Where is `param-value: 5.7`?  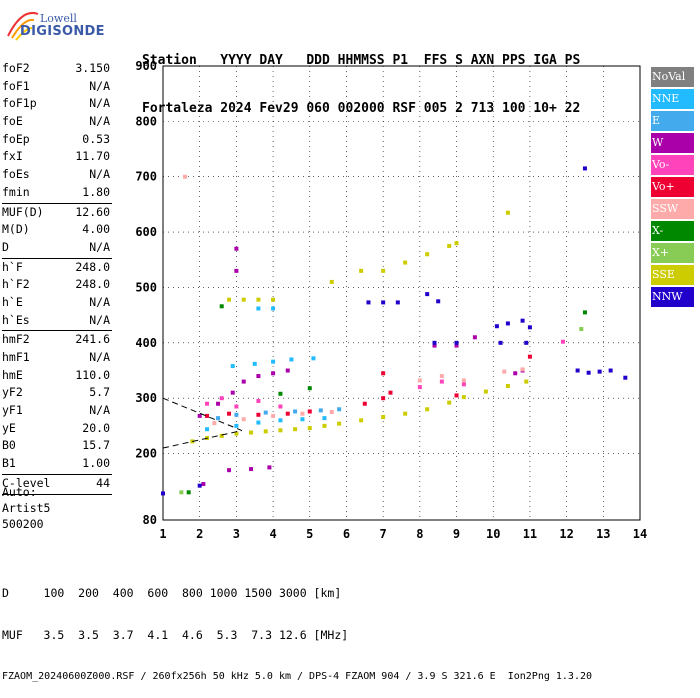 param-value: 5.7 is located at coordinates (99, 392).